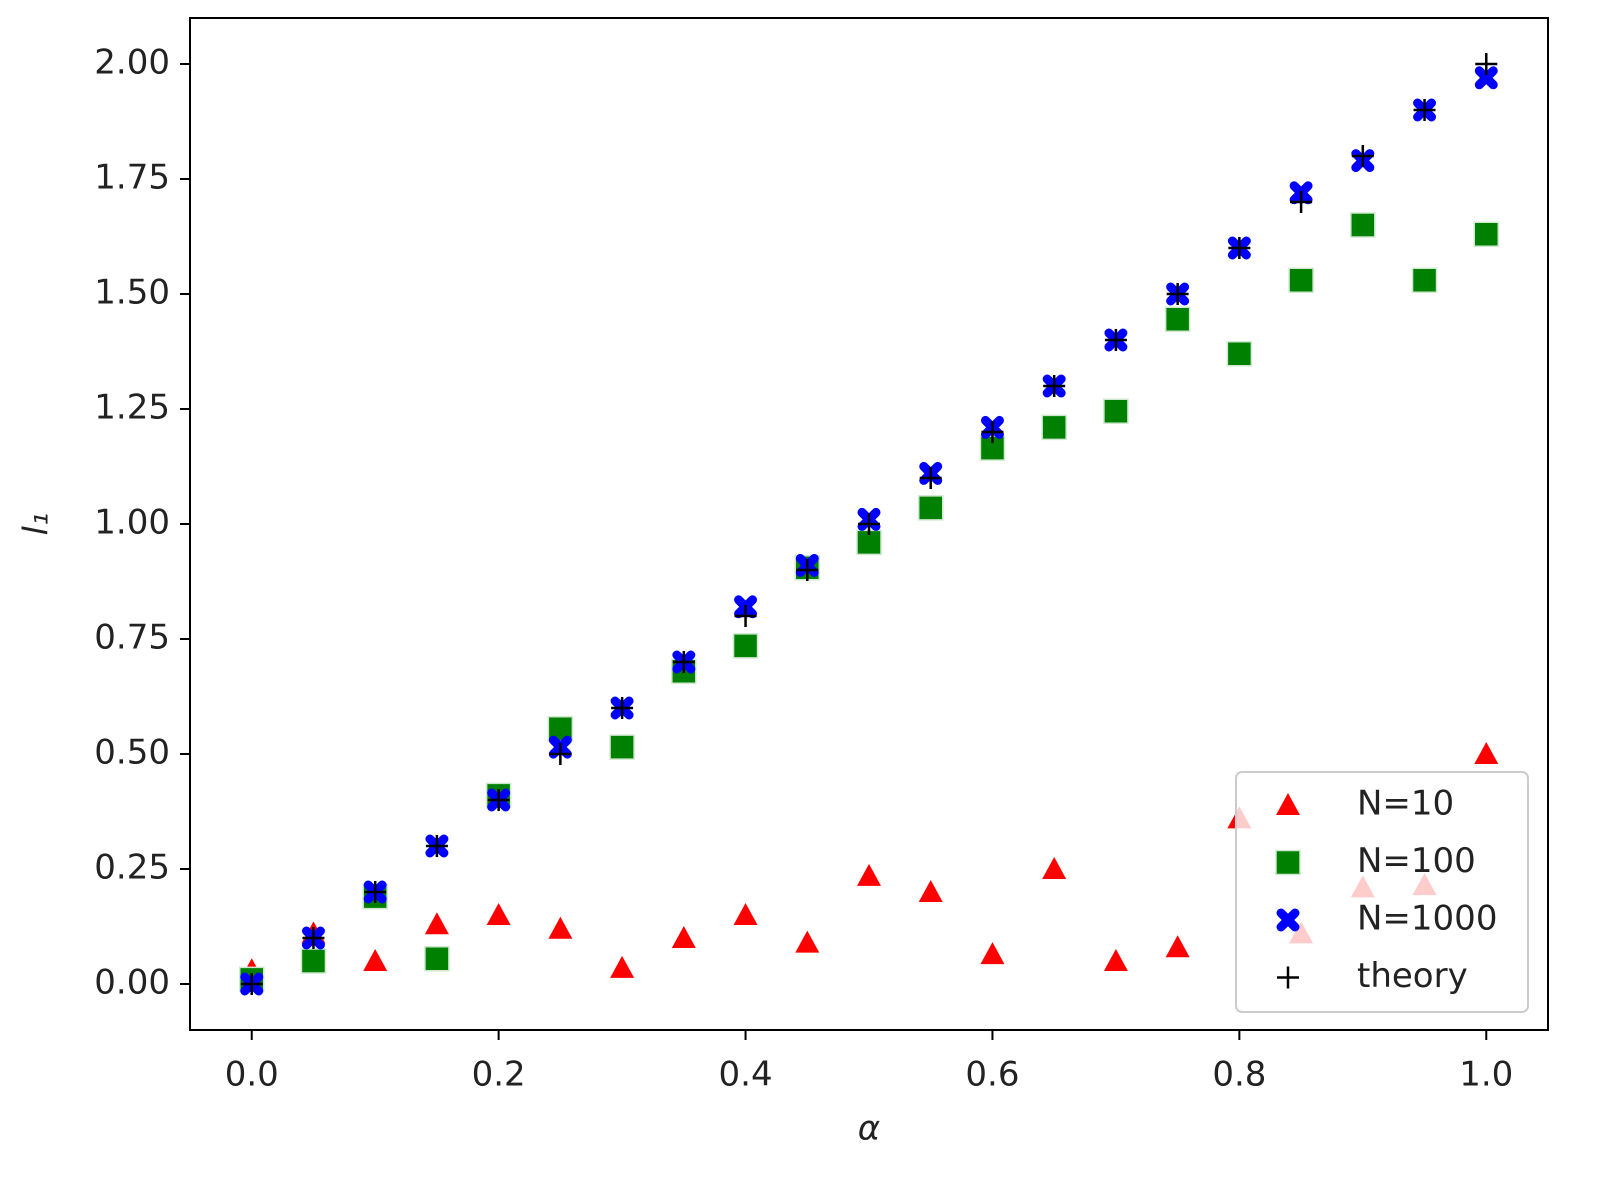 This screenshot has width=1612, height=1190. What do you see at coordinates (132, 178) in the screenshot?
I see `y-tick-label: 1.75` at bounding box center [132, 178].